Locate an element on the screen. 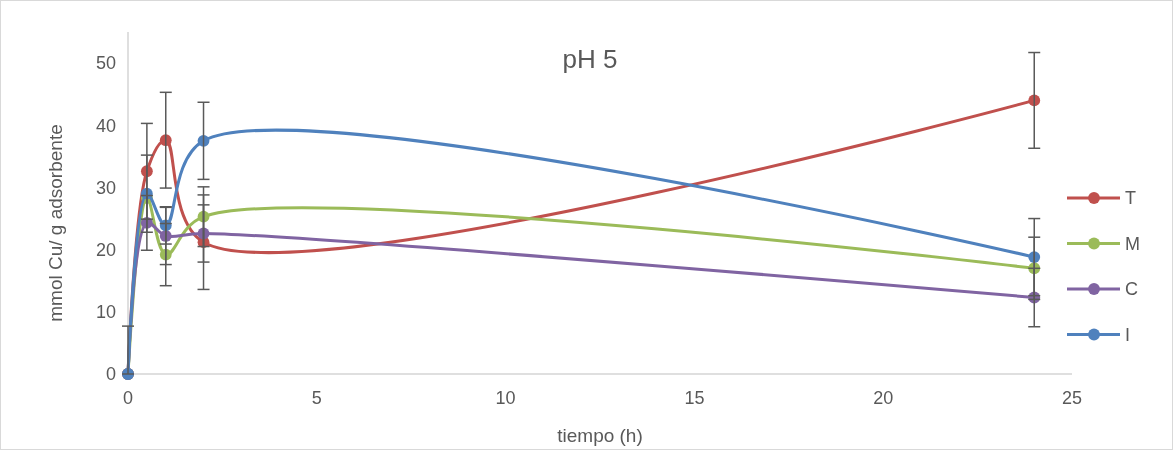  x-tick-label: 10 is located at coordinates (505, 398).